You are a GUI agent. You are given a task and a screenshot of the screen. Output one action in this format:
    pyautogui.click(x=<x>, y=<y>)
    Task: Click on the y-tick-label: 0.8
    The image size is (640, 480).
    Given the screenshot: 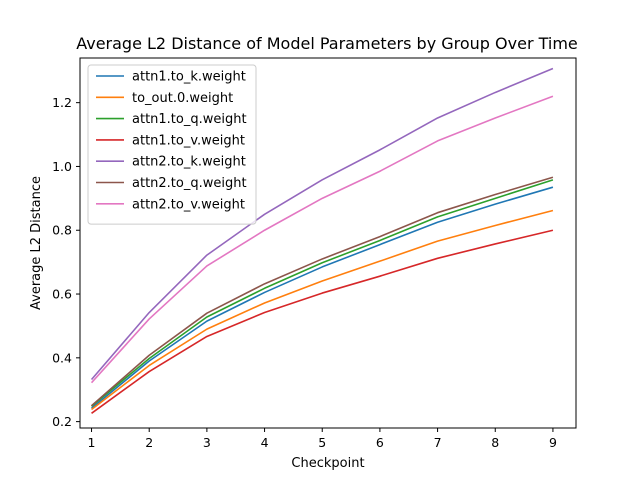 What is the action you would take?
    pyautogui.click(x=62, y=230)
    